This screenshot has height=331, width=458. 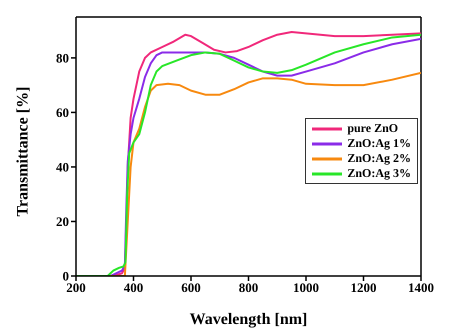 I want to click on y-tick-label: 80, so click(x=62, y=58).